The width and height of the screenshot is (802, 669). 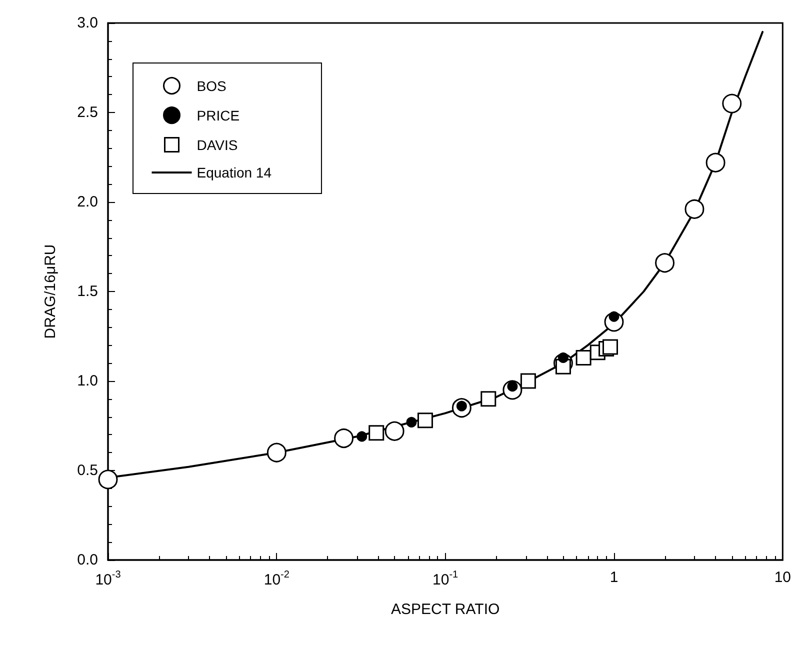 What do you see at coordinates (87, 291) in the screenshot?
I see `y-tick-label: 1.5` at bounding box center [87, 291].